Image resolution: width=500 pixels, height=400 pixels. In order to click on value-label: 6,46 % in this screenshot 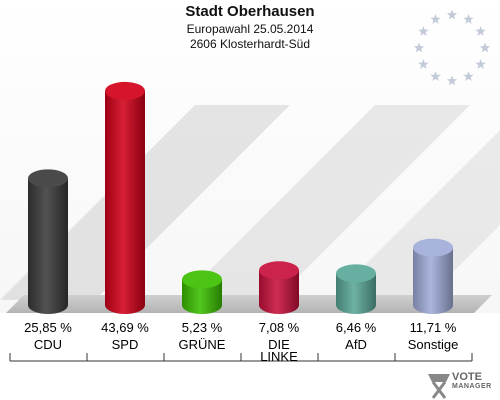, I will do `click(356, 327)`.